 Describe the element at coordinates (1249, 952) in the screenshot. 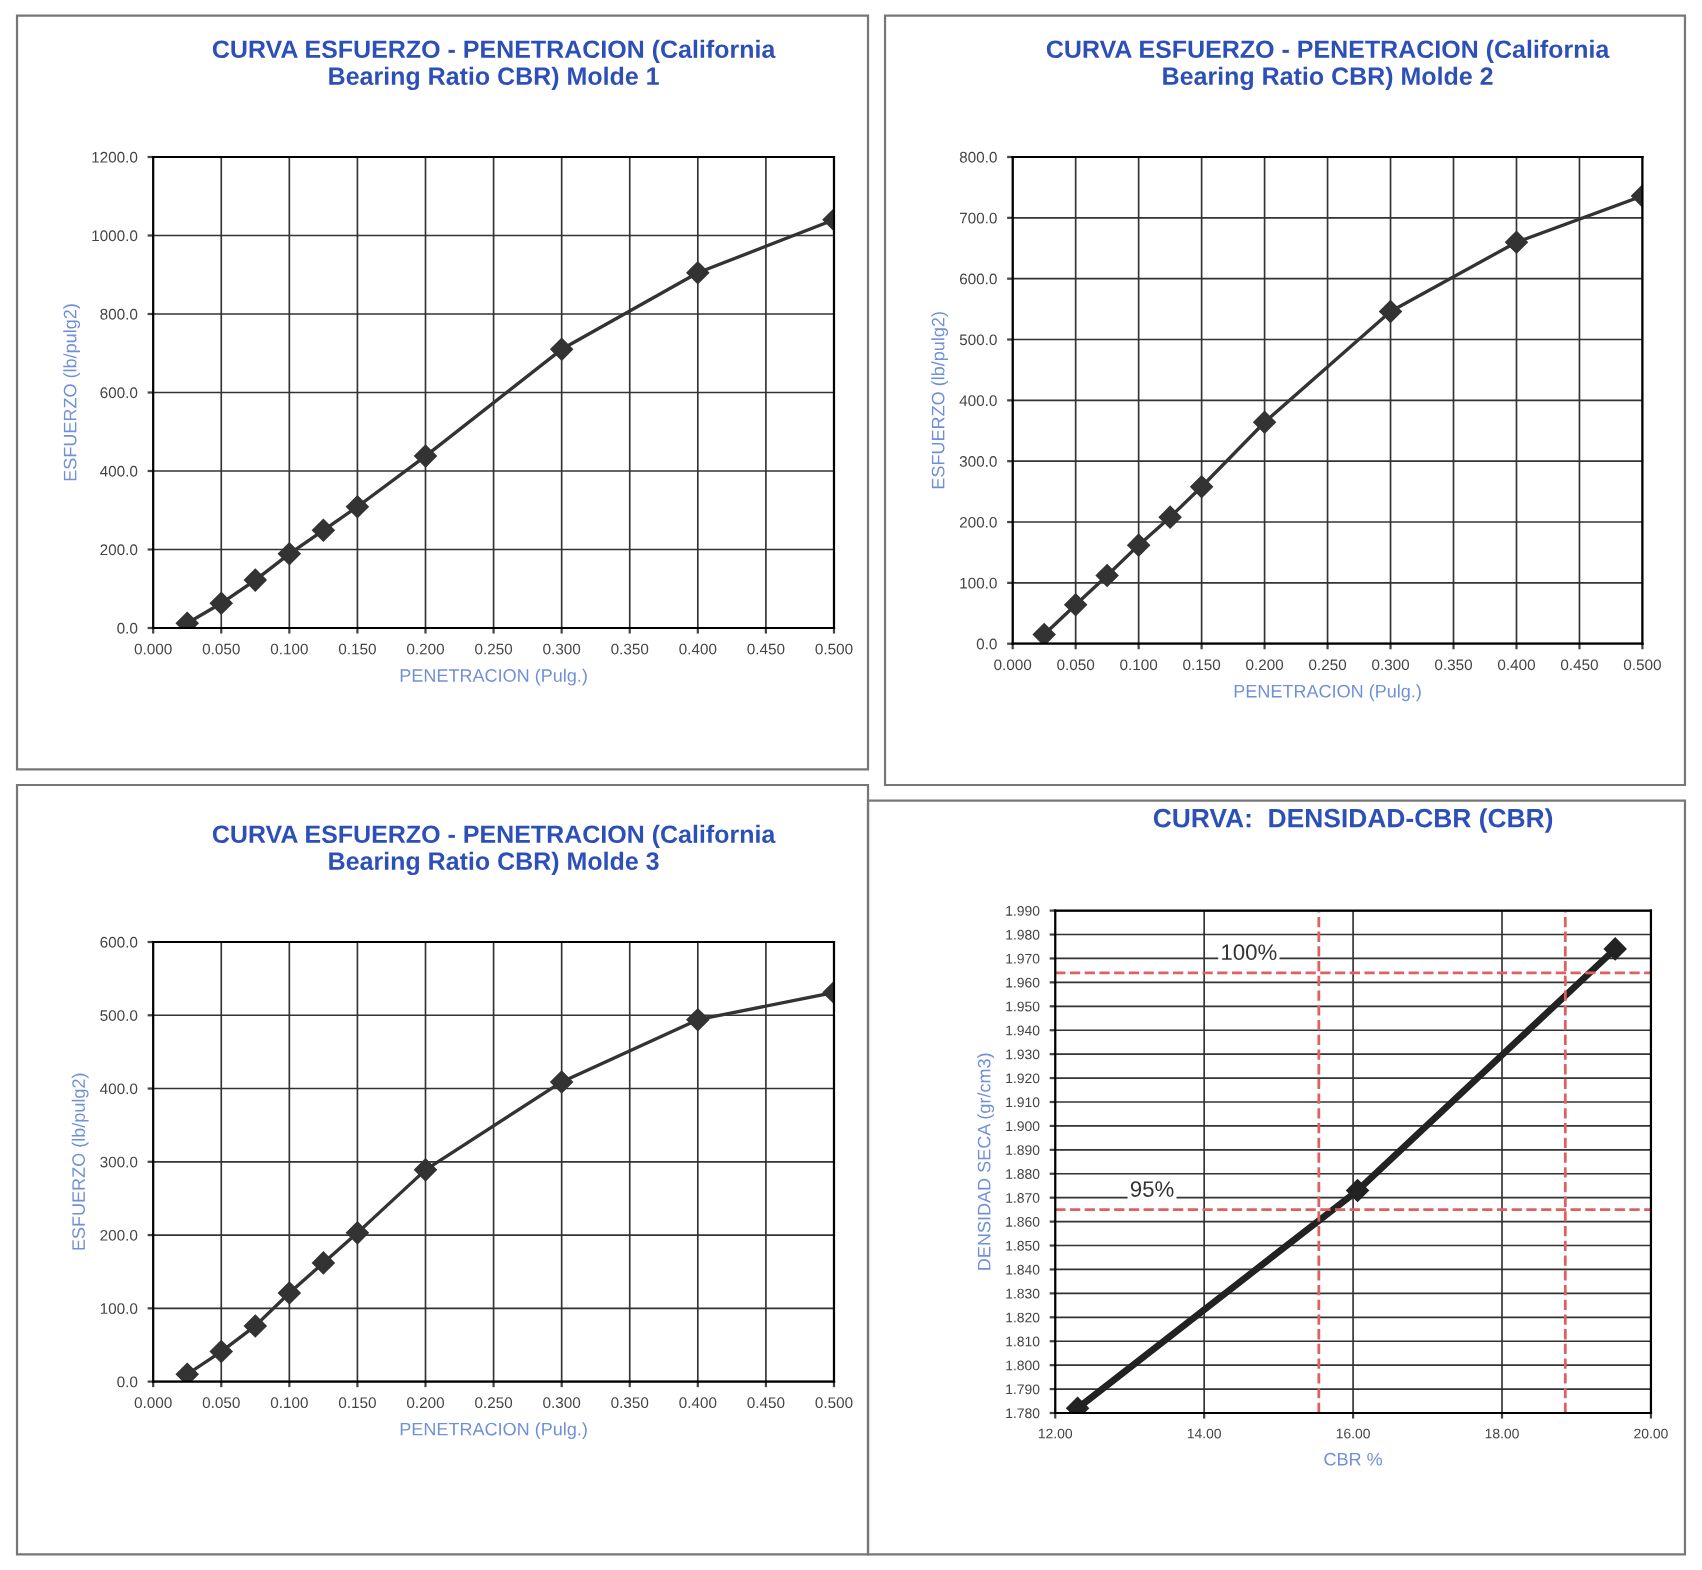

I see `annotation: 100%` at that location.